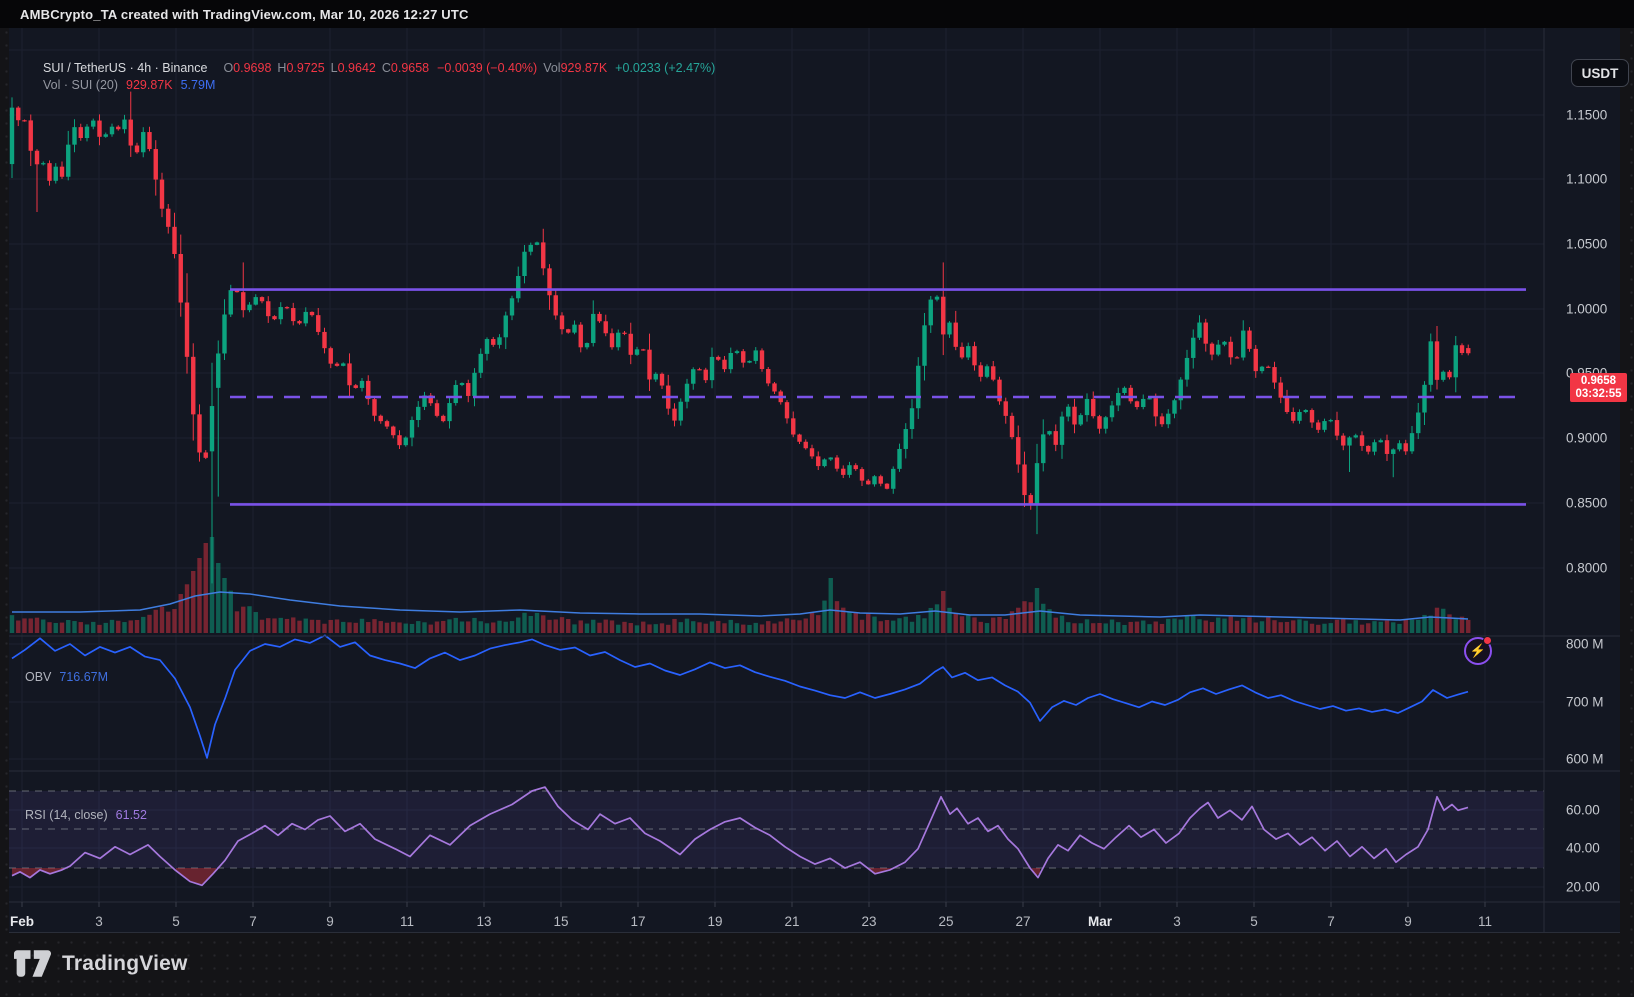 The image size is (1634, 997). What do you see at coordinates (868, 921) in the screenshot?
I see `time-axis-label: 23` at bounding box center [868, 921].